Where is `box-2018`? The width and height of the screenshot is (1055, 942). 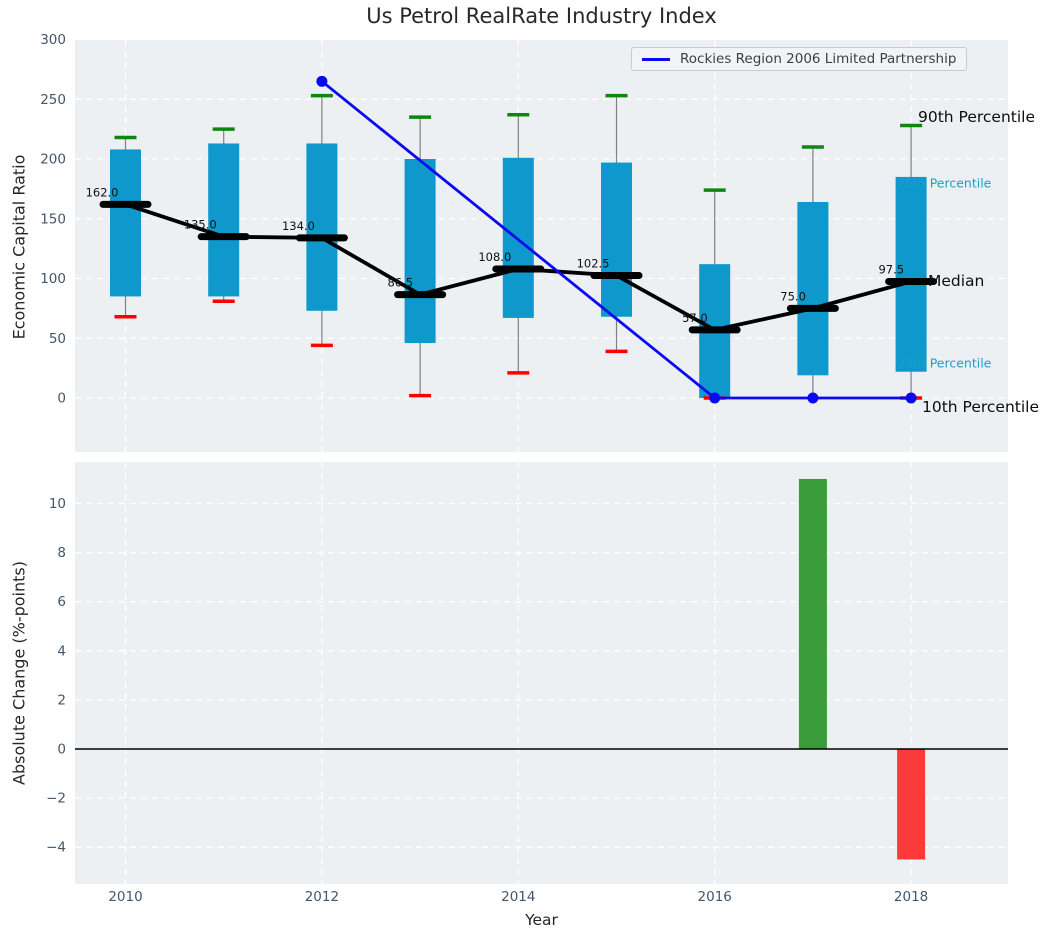 box-2018 is located at coordinates (911, 274).